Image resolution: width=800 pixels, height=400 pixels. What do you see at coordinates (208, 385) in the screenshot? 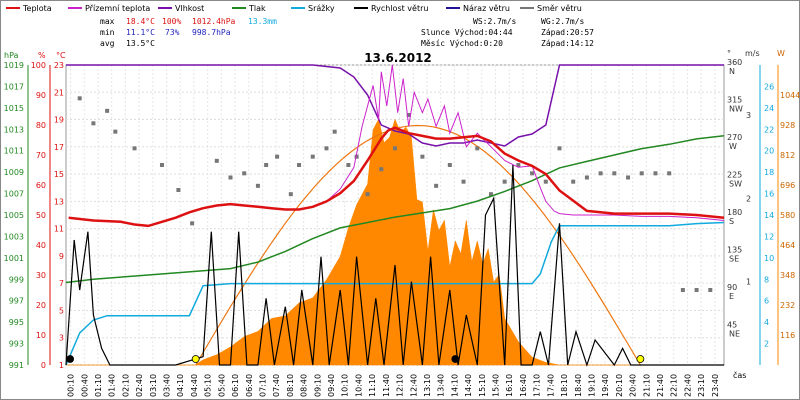
I see `x-tick-label: 05:10` at bounding box center [208, 385].